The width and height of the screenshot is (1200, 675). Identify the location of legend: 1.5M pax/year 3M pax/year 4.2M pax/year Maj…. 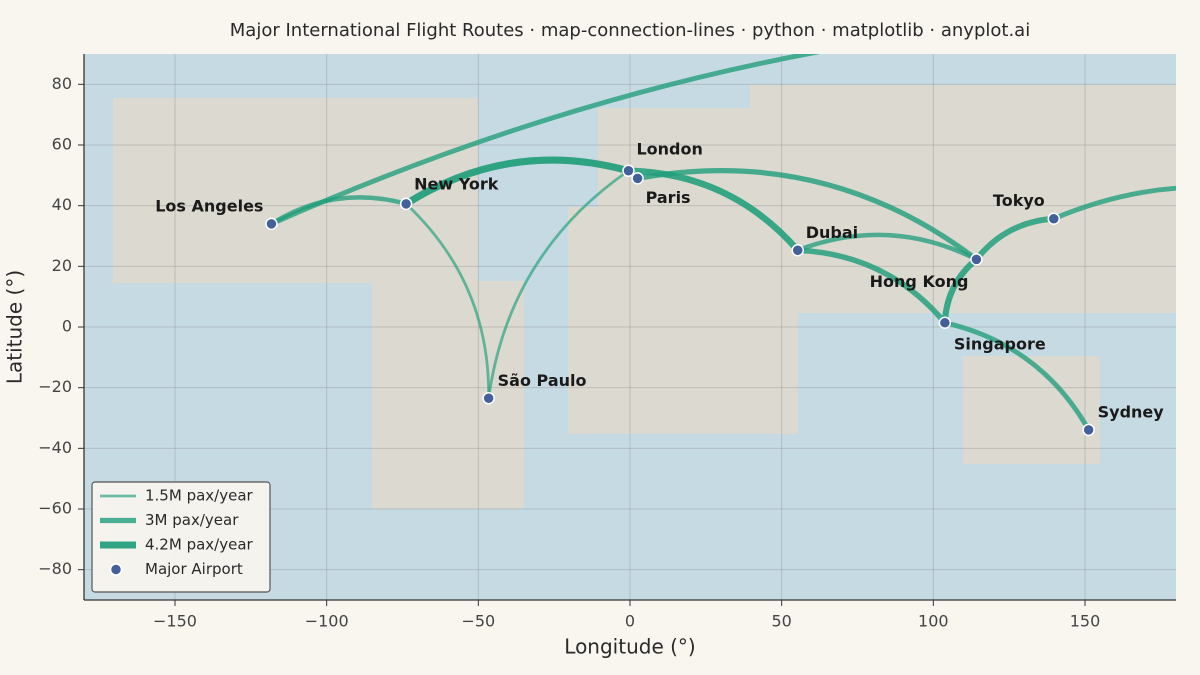
(181, 537).